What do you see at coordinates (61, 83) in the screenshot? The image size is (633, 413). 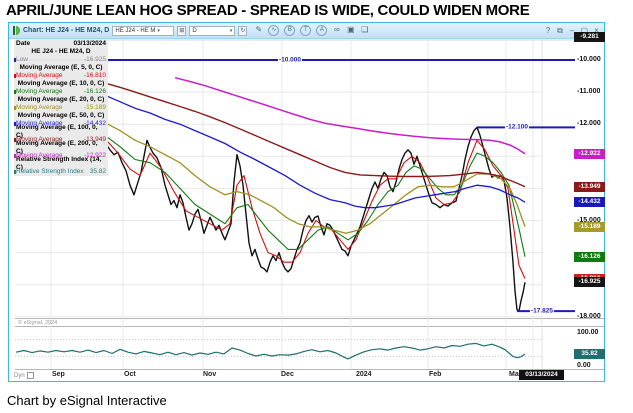 I see `legend-row: Moving Average (E, 10, 0, C)` at bounding box center [61, 83].